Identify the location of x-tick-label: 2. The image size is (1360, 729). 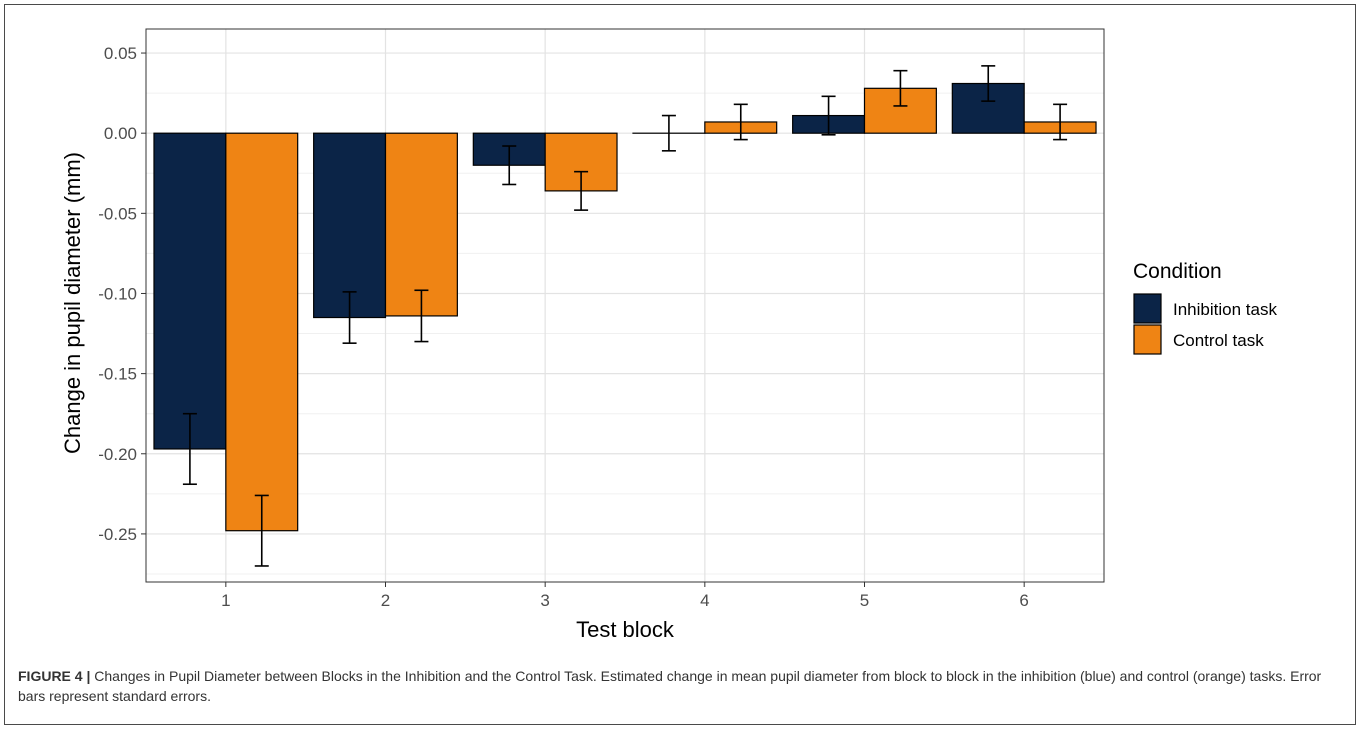
(385, 600).